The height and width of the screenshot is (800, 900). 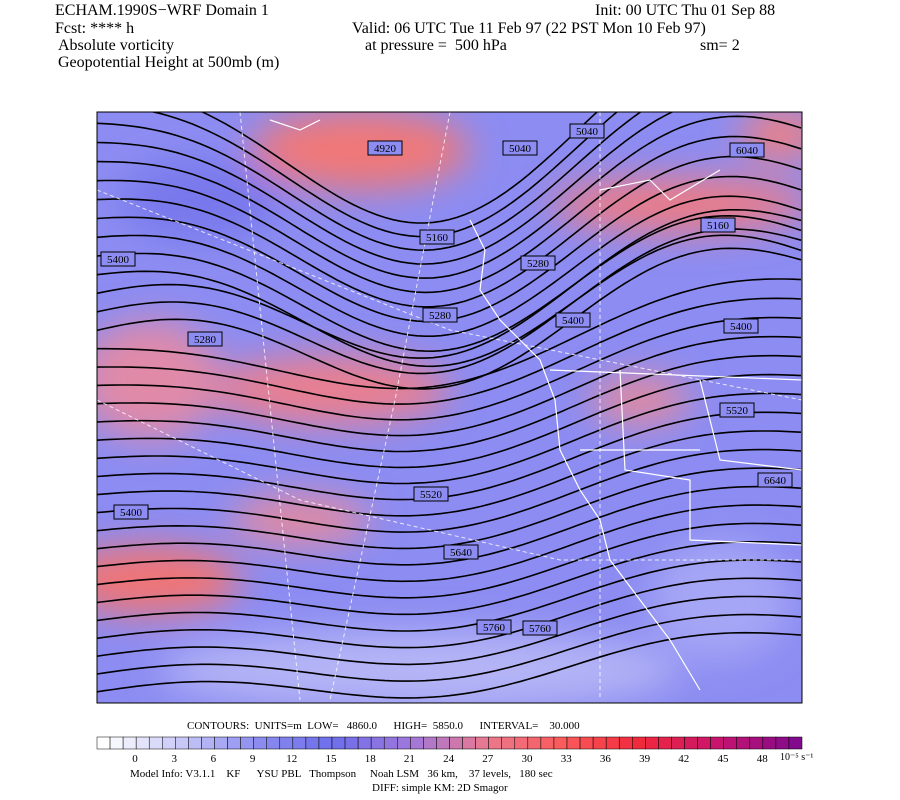 I want to click on diff-info: DIFF: simple KM: 2D Smagor, so click(x=440, y=788).